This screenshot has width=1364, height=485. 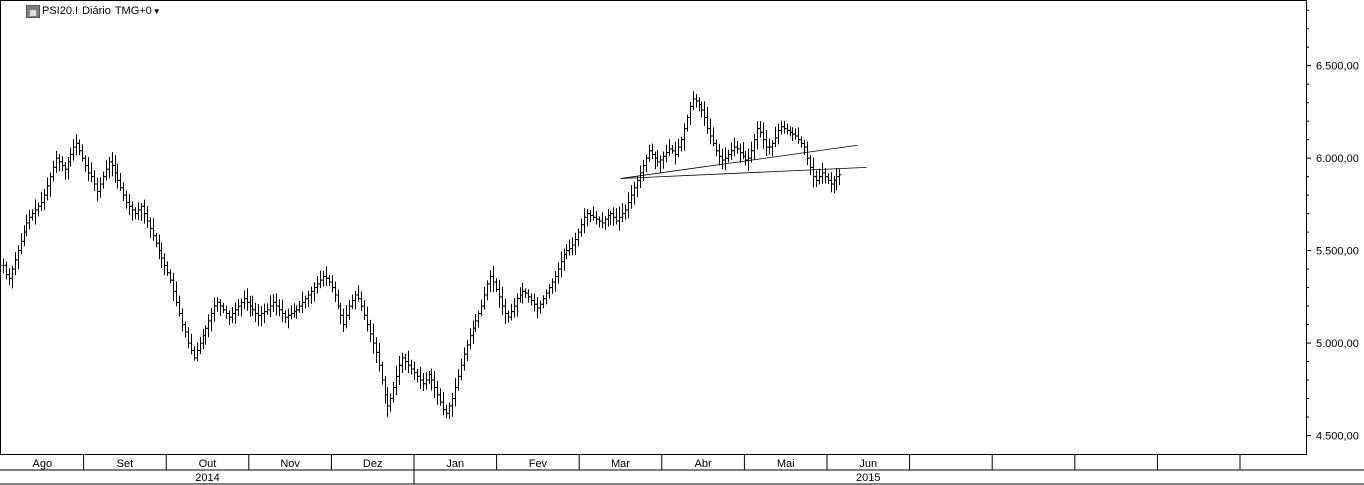 What do you see at coordinates (125, 464) in the screenshot?
I see `month-label: Set` at bounding box center [125, 464].